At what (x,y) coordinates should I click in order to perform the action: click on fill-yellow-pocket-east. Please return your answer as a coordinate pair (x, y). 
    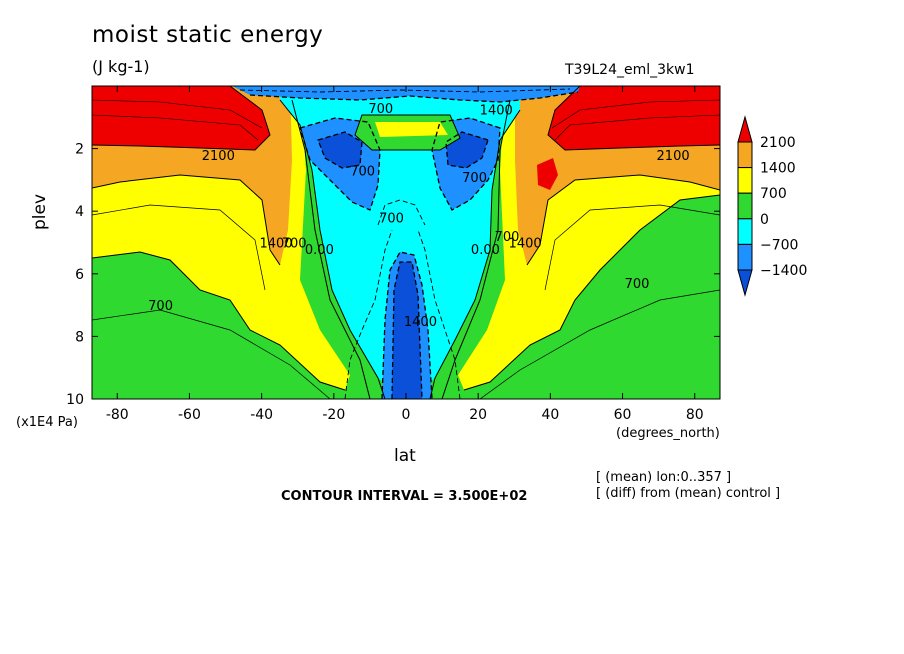
    Looking at the image, I should click on (480, 372).